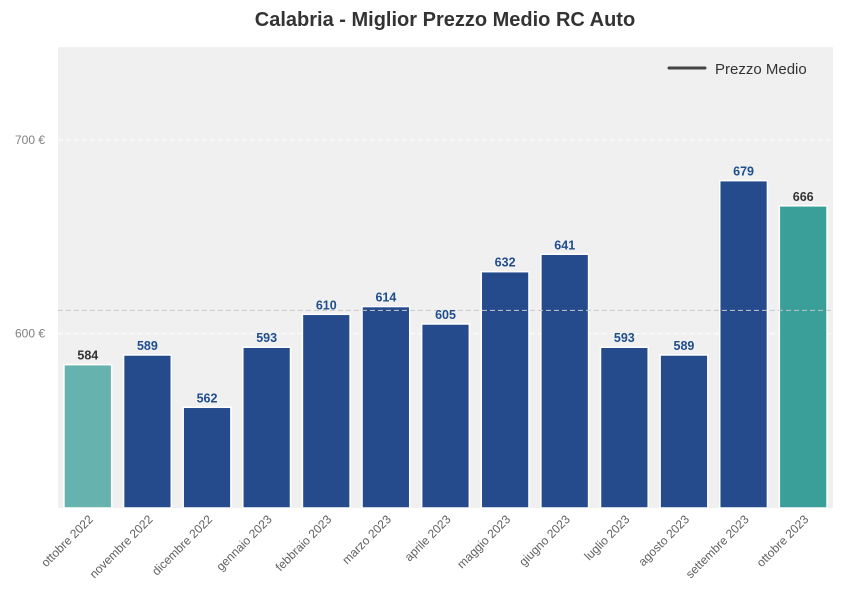 This screenshot has height=610, width=845. I want to click on x-tick-label: maggio 2023, so click(483, 541).